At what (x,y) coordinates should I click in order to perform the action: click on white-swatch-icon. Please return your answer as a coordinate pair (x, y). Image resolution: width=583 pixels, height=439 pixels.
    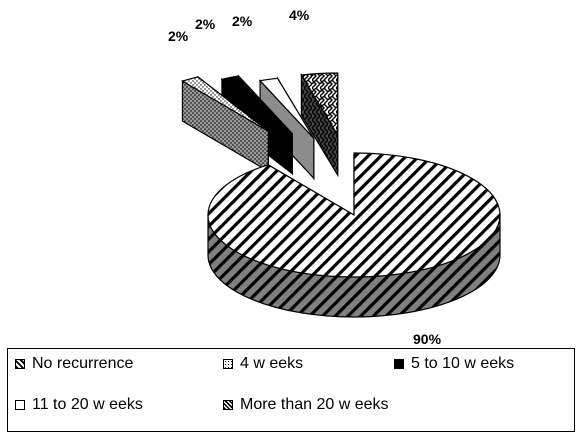
    Looking at the image, I should click on (20, 405).